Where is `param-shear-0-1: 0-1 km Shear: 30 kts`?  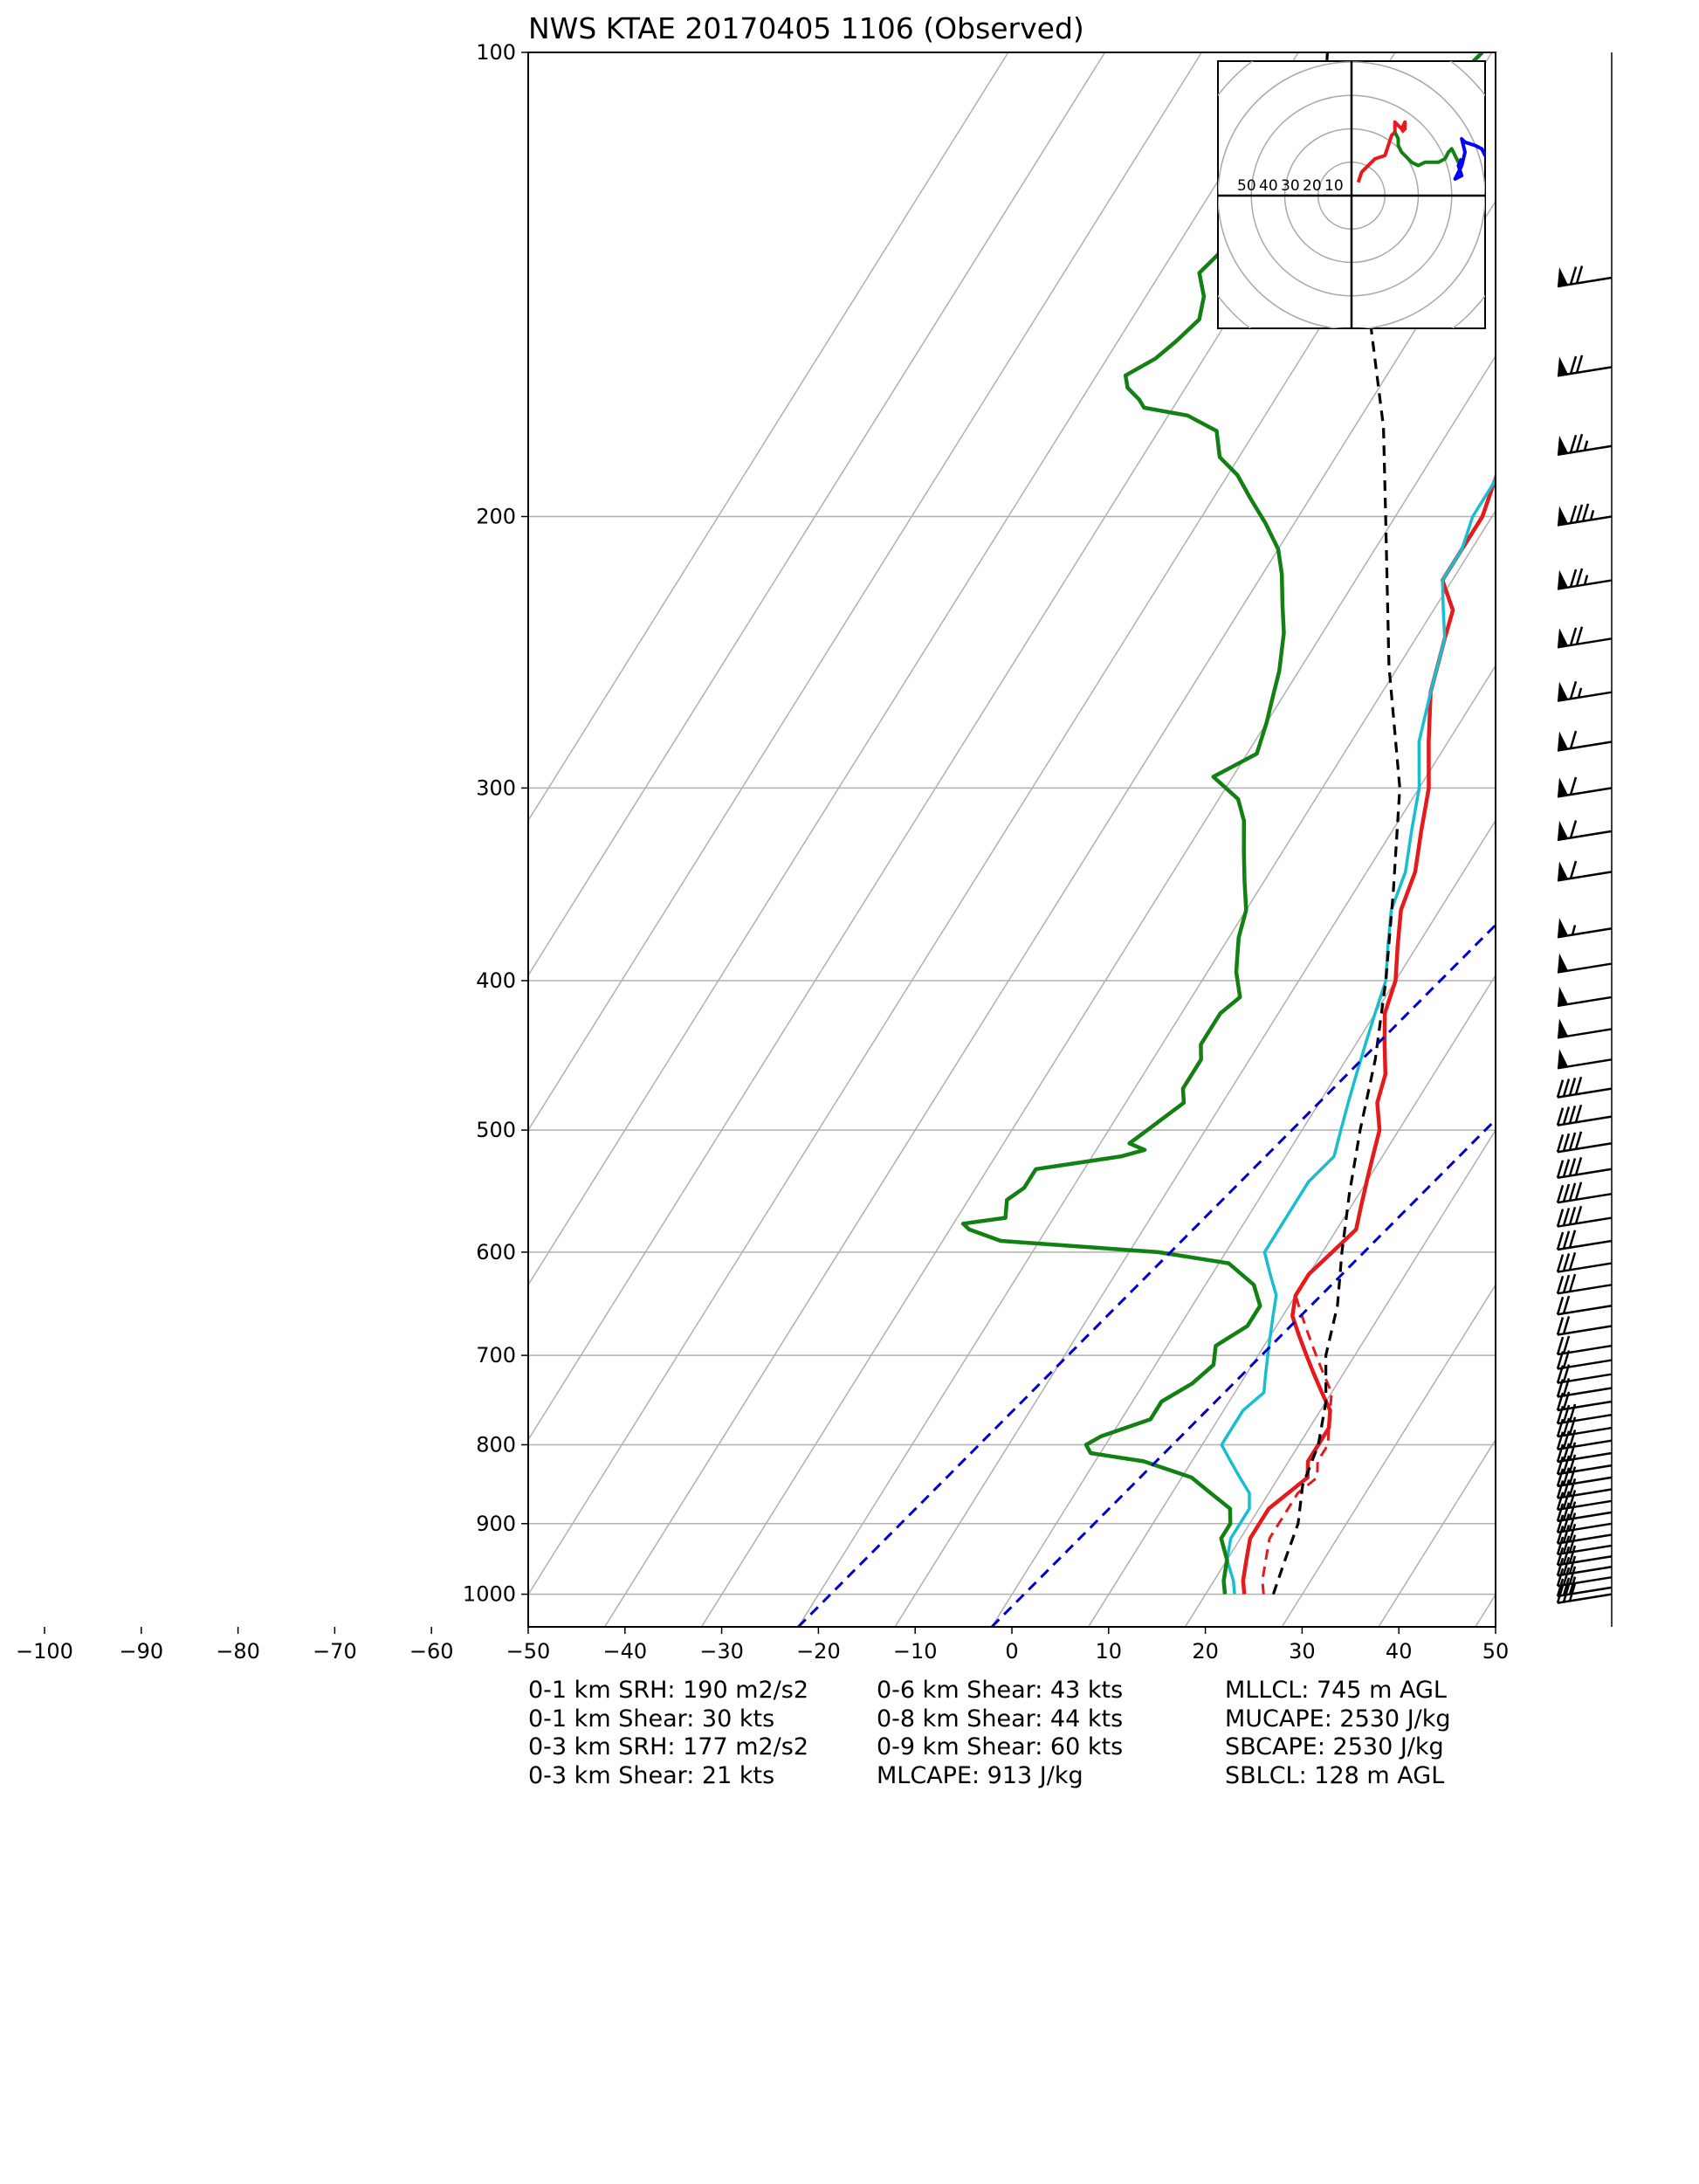
param-shear-0-1: 0-1 km Shear: 30 kts is located at coordinates (651, 1719).